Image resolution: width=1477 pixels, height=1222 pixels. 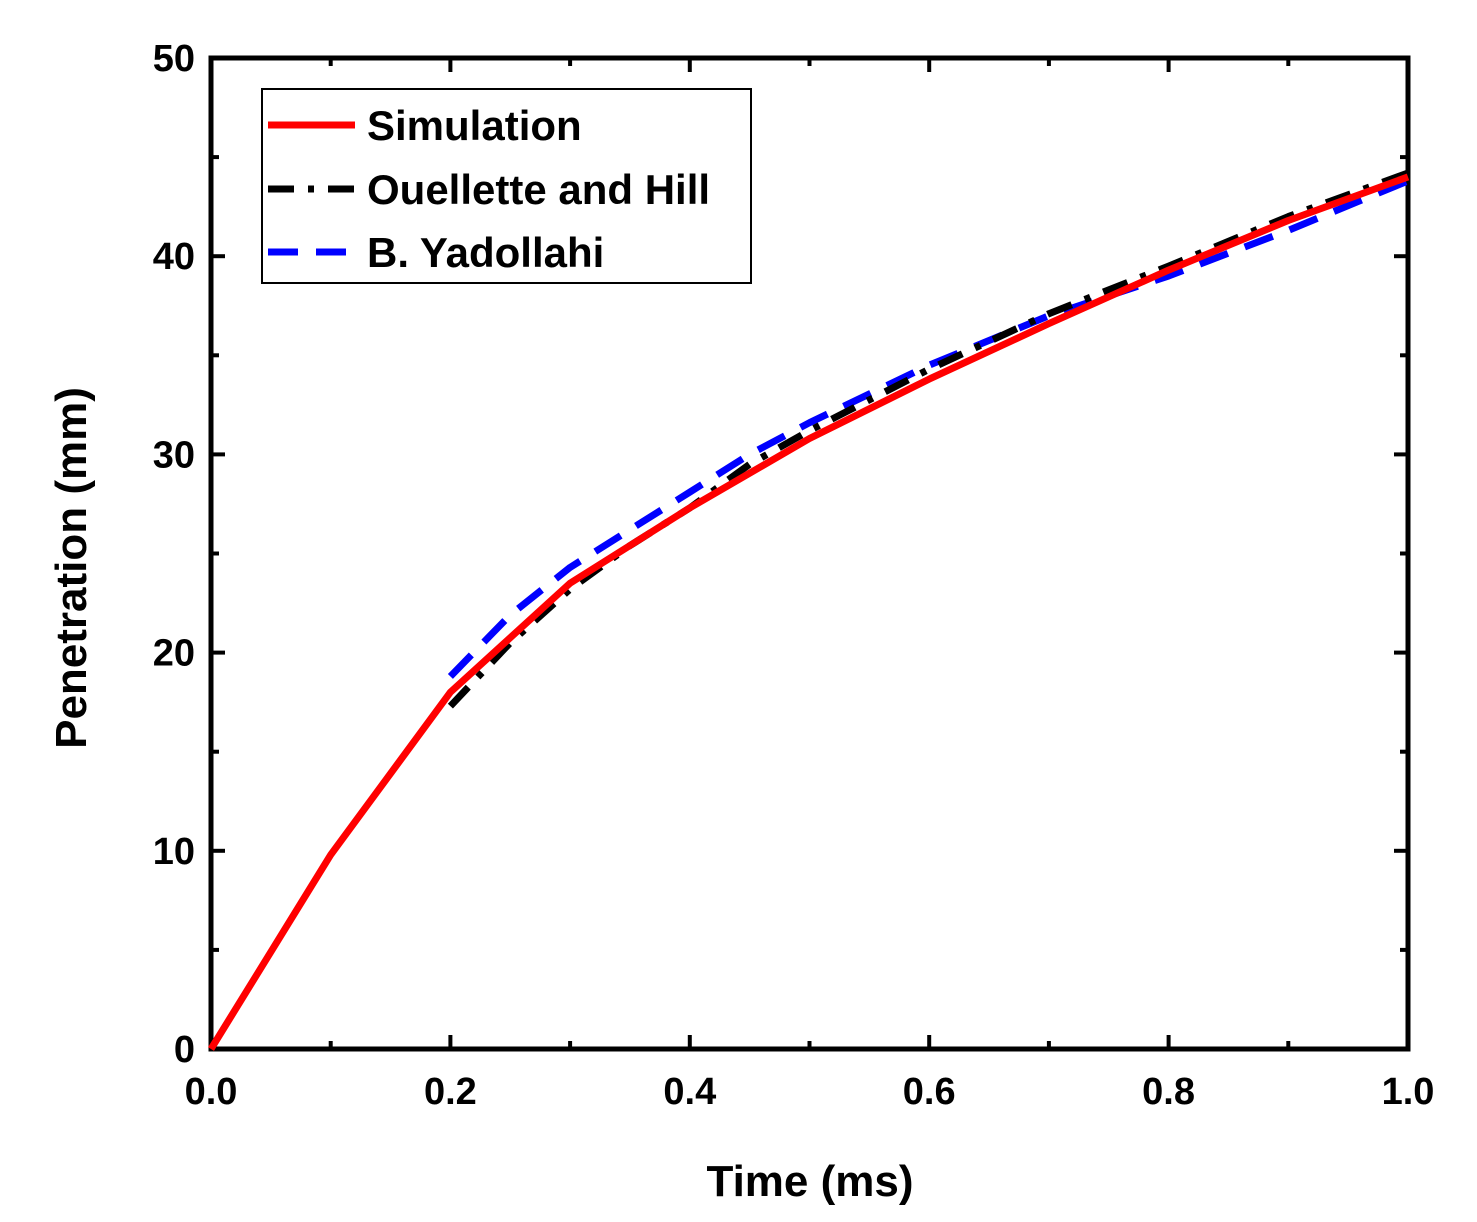 I want to click on x-axis-title: Time (ms), so click(x=809, y=1181).